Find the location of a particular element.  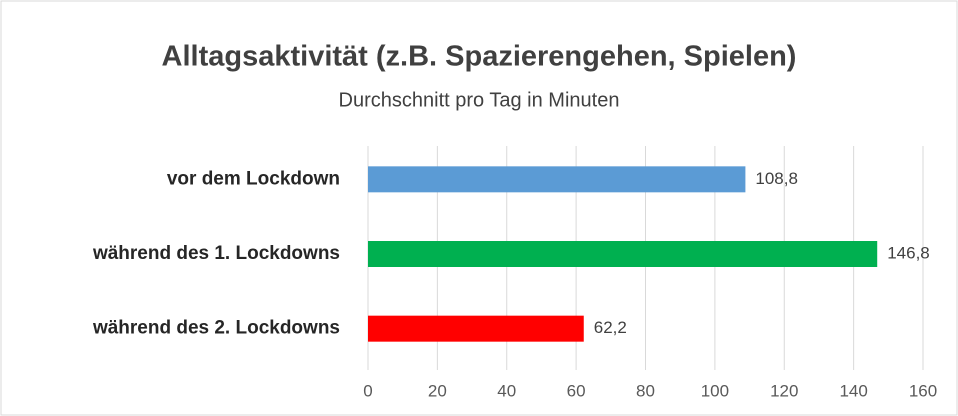

value-label: 62,2 is located at coordinates (610, 327).